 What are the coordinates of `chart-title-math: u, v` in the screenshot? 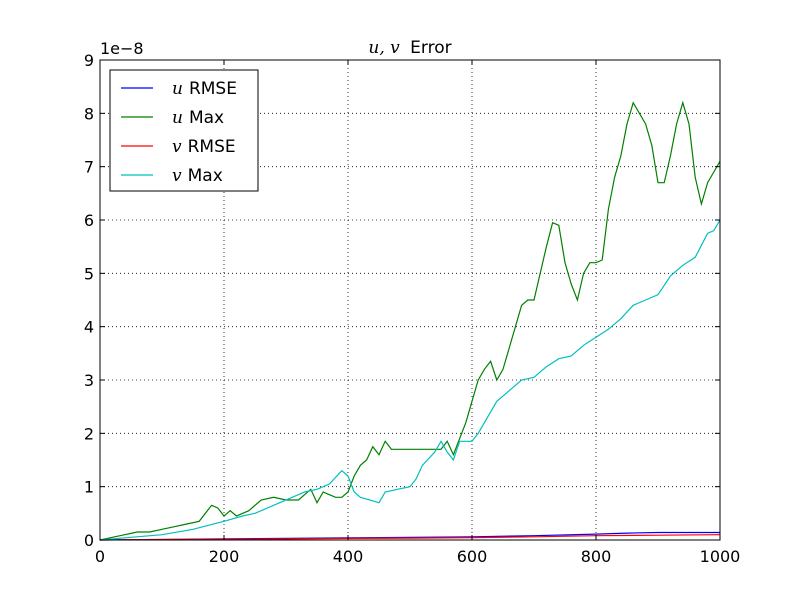 It's located at (384, 48).